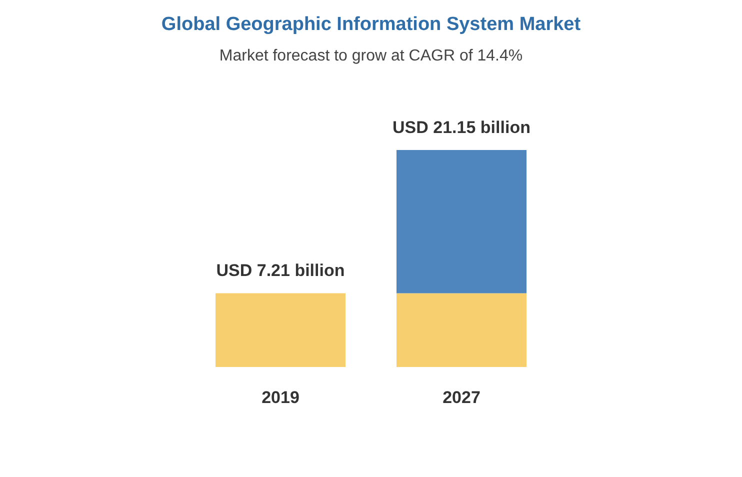  Describe the element at coordinates (280, 270) in the screenshot. I see `total-label: USD 7.21 billion` at that location.